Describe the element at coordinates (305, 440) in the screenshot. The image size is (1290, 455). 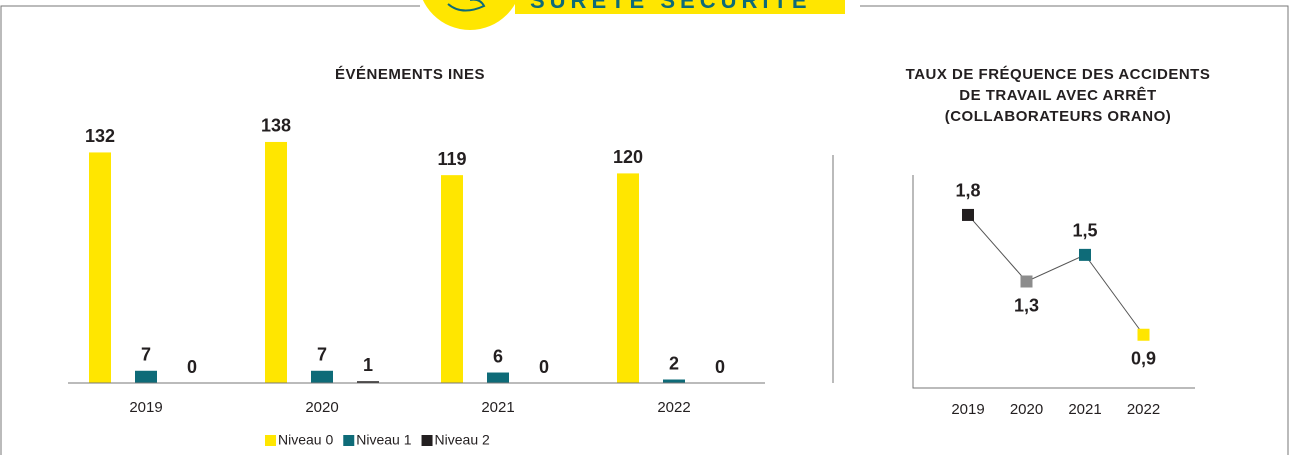
I see `legend-label: Niveau 0` at that location.